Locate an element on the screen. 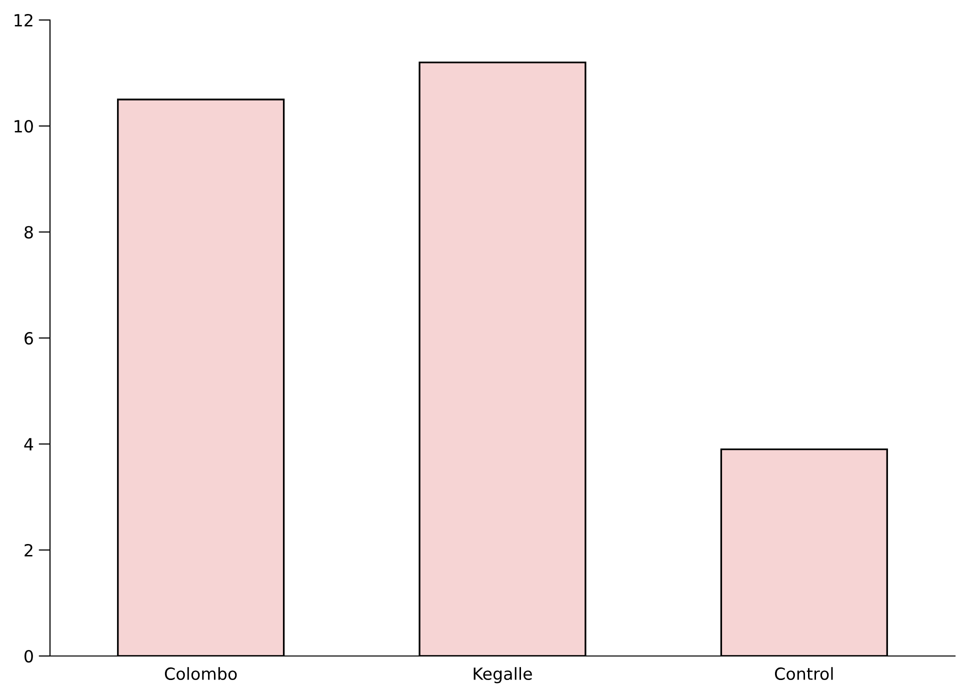 This screenshot has height=696, width=961. x-tick-label: Kegalle is located at coordinates (503, 675).